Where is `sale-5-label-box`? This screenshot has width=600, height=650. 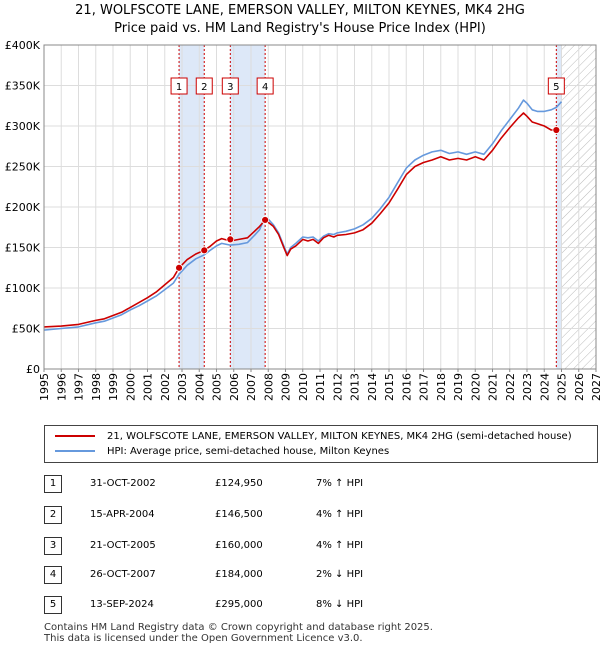 sale-5-label-box is located at coordinates (556, 86).